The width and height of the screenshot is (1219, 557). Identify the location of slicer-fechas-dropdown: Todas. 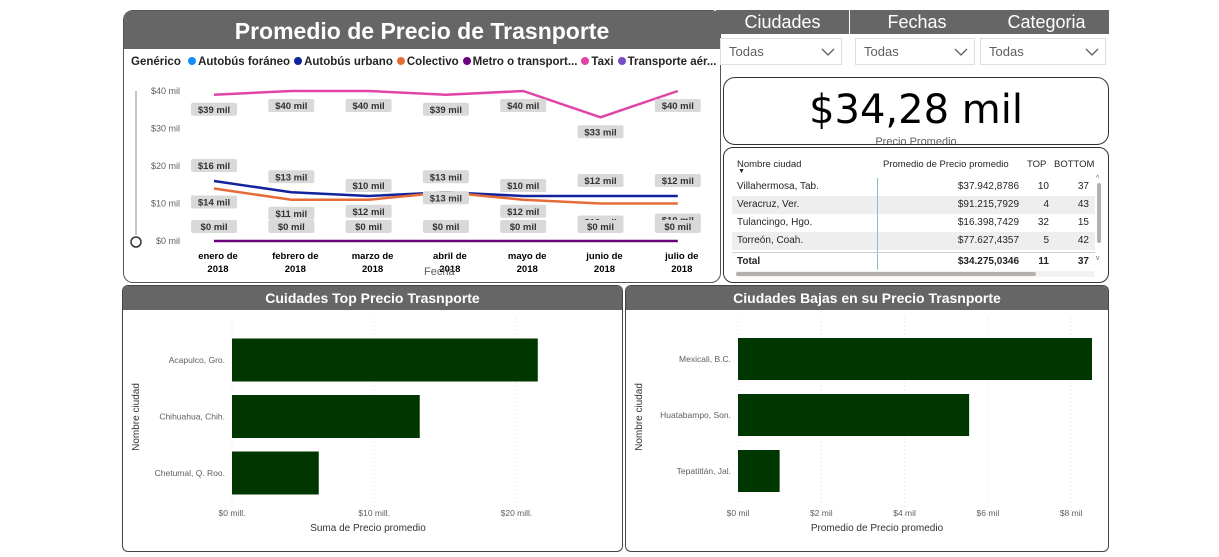
(915, 51).